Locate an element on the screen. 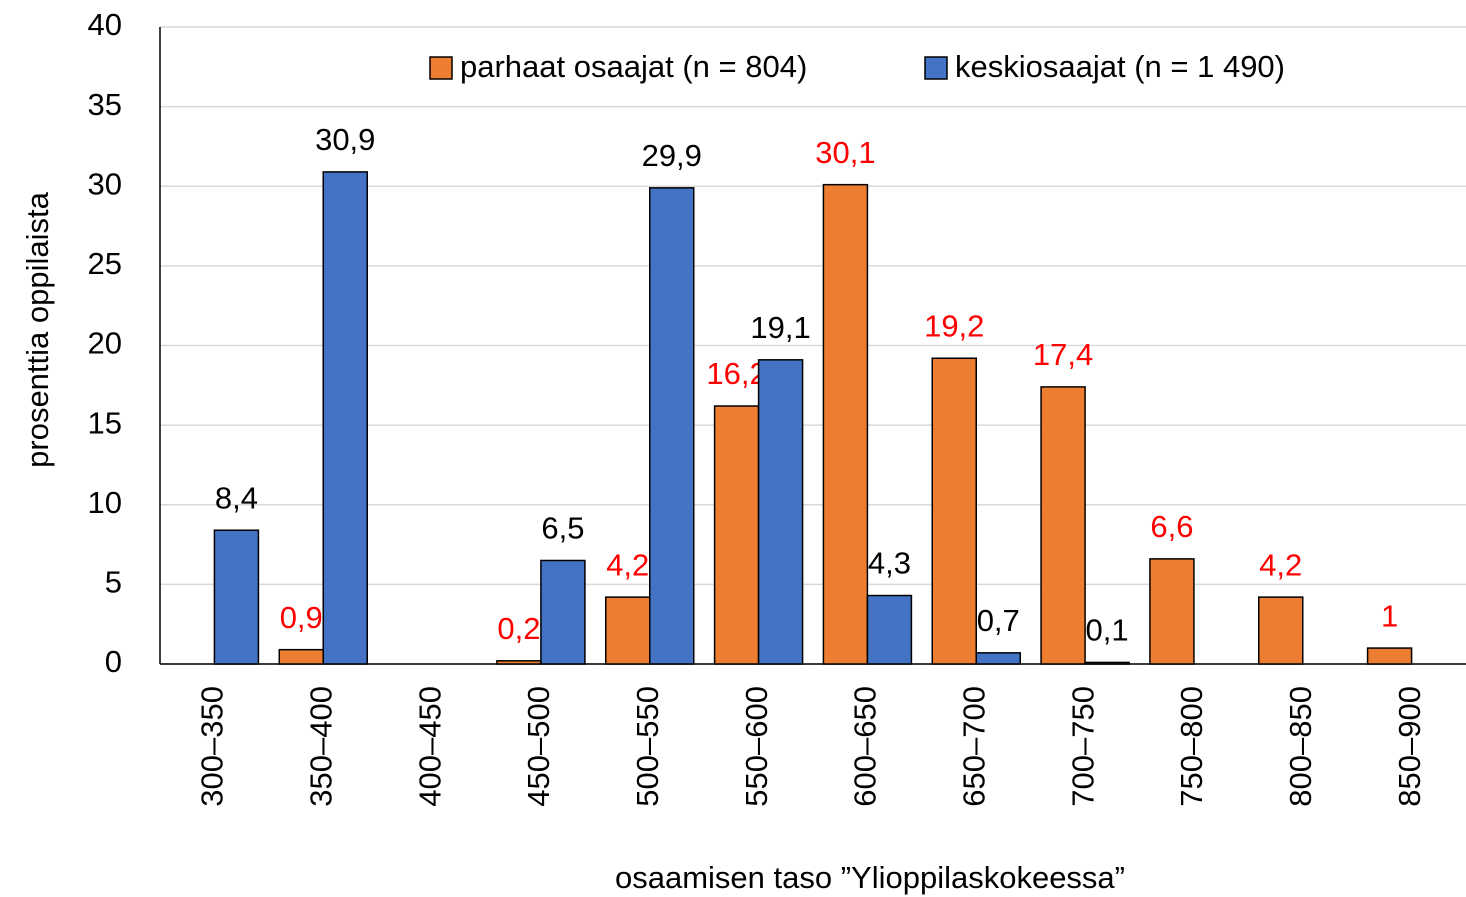  x-tick-label: 300–350 is located at coordinates (212, 746).